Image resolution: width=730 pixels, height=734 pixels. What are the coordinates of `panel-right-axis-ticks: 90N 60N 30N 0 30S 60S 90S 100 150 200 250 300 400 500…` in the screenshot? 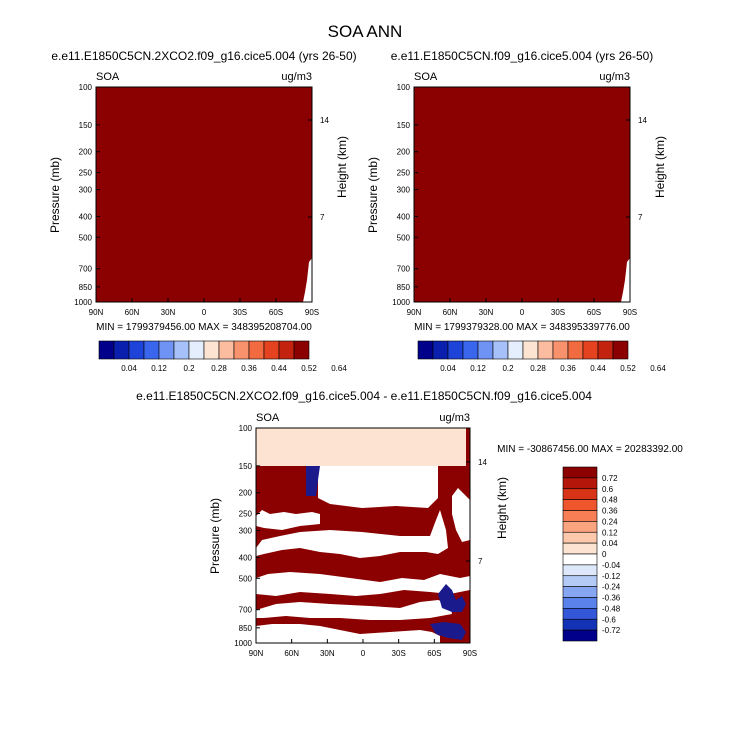 It's located at (519, 200).